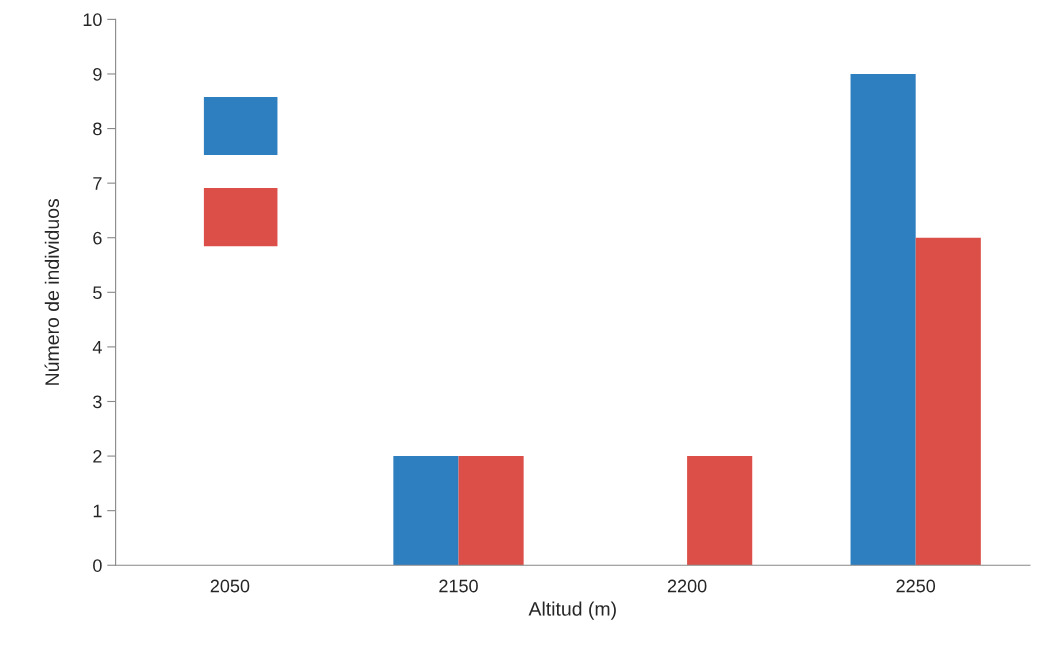 This screenshot has height=646, width=1051. What do you see at coordinates (52, 291) in the screenshot?
I see `y-axis-title: Número de individuos` at bounding box center [52, 291].